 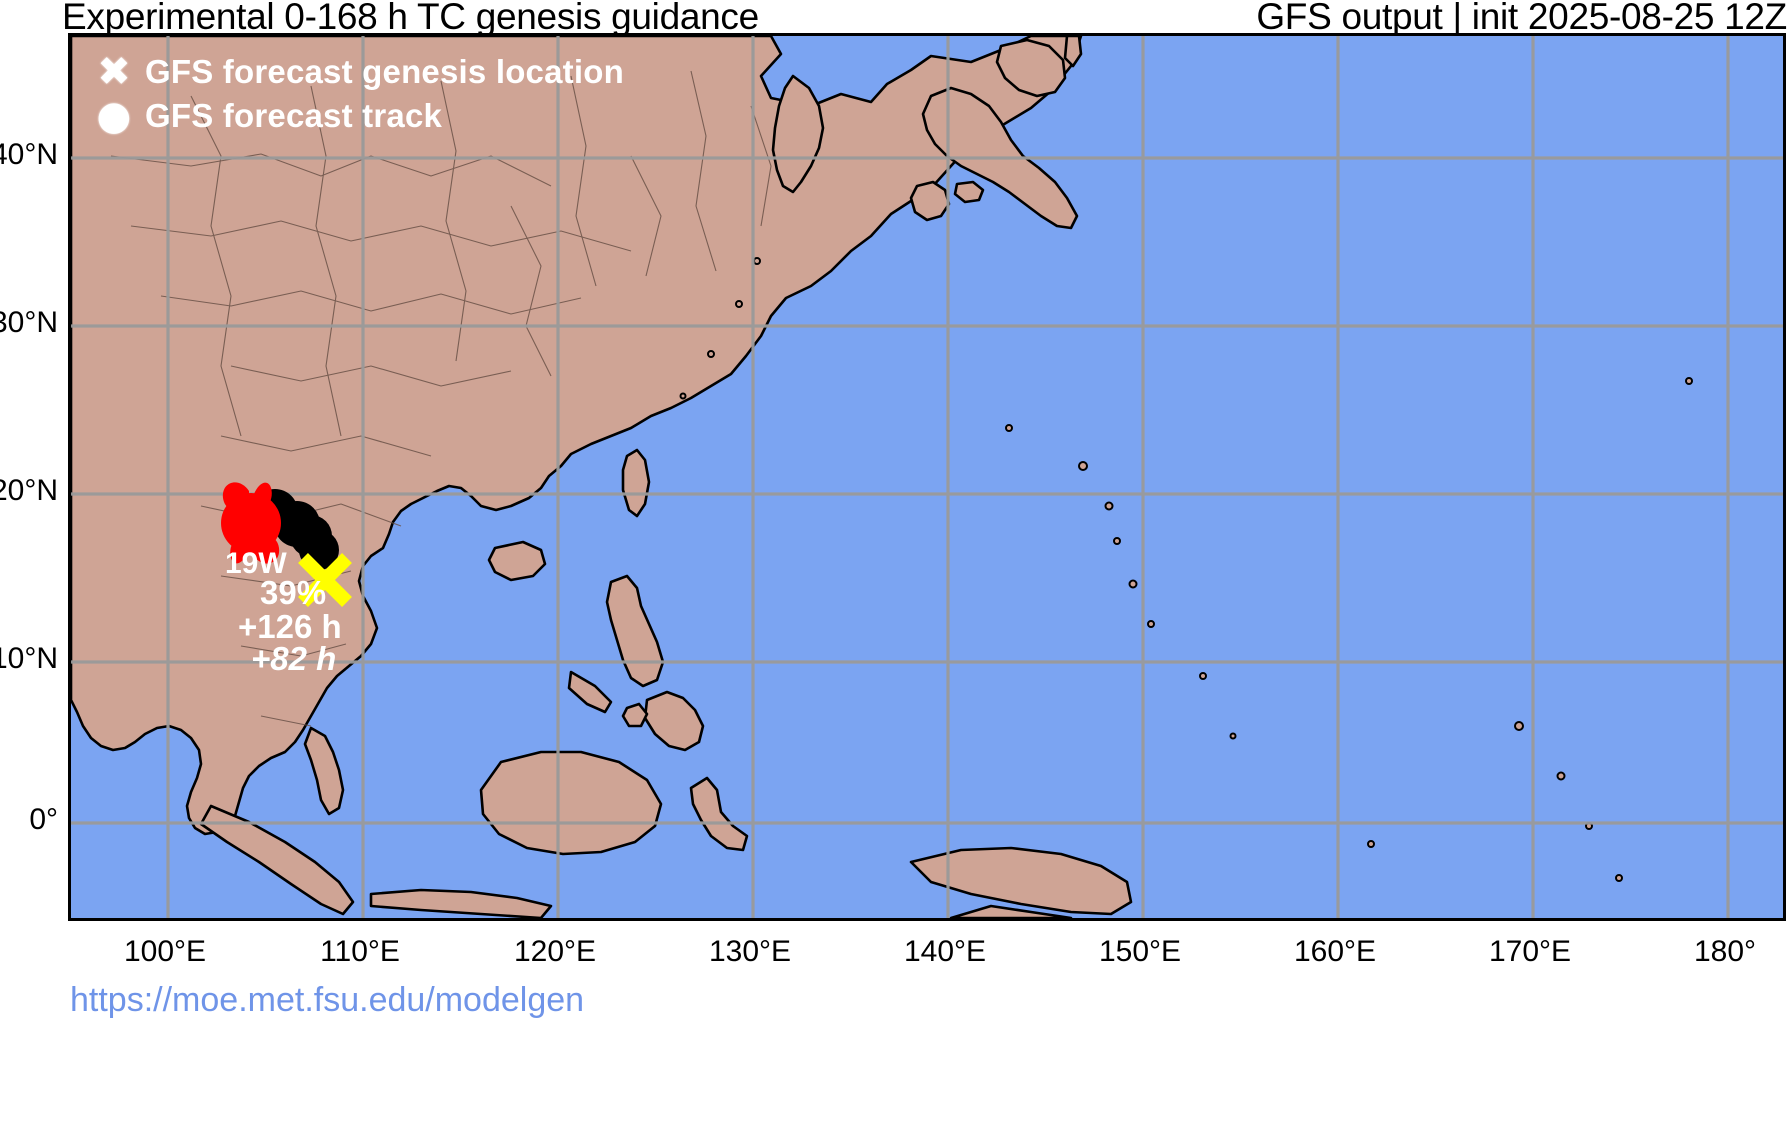 I want to click on land-palawan-n, so click(x=635, y=715).